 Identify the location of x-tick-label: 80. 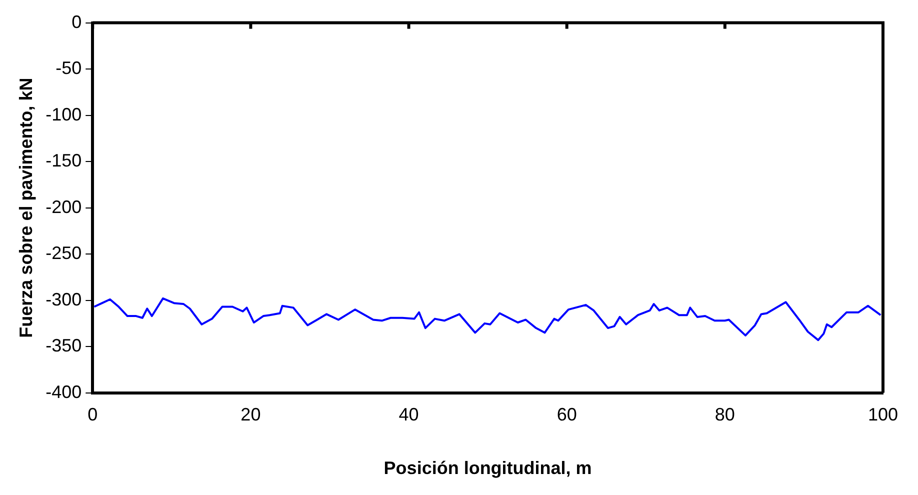
(724, 414).